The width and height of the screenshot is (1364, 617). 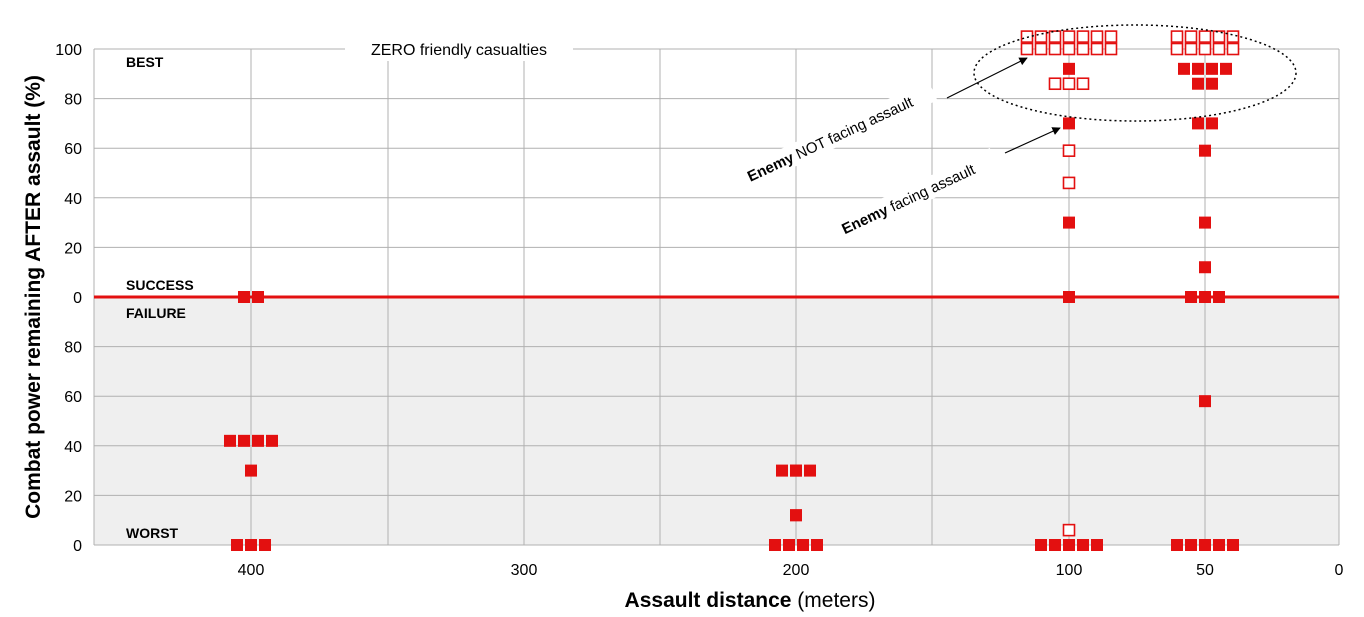 I want to click on y-tick-labels: 100 80 60 40 20 0 80 60 40 20 0, so click(x=68, y=298).